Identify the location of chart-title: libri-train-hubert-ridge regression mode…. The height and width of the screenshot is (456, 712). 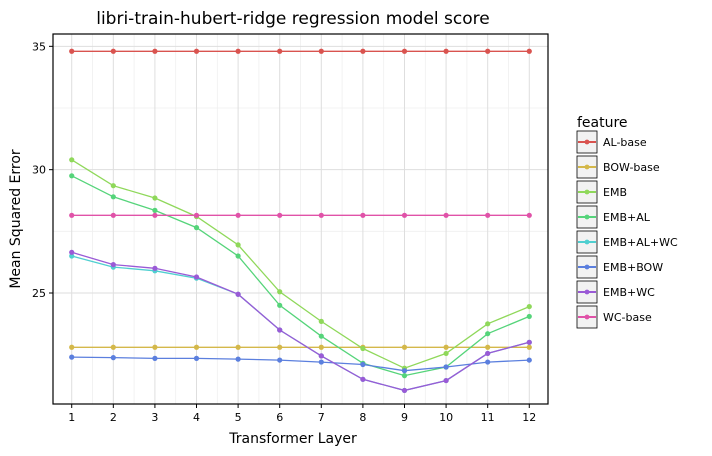
(293, 19).